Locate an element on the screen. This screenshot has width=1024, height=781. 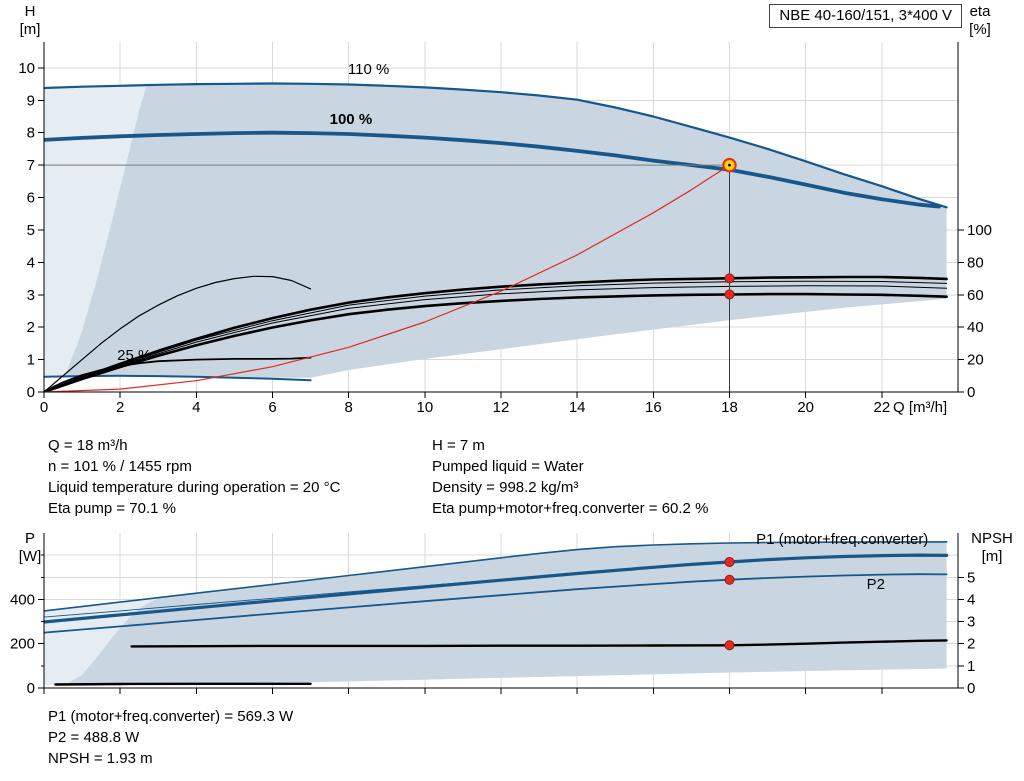
info-line: Q = 18 m³/h is located at coordinates (88, 445).